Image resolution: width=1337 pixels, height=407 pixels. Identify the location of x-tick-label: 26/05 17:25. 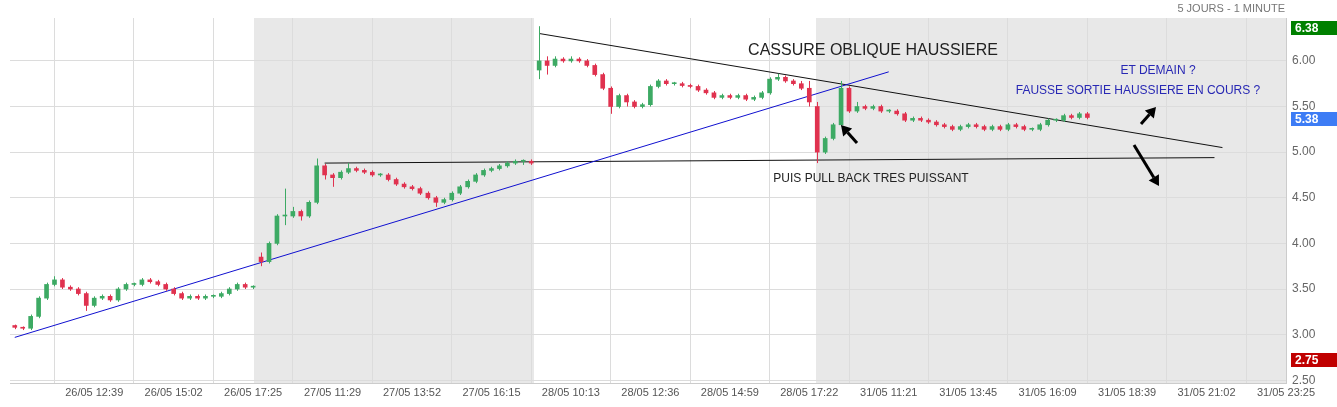
(253, 391).